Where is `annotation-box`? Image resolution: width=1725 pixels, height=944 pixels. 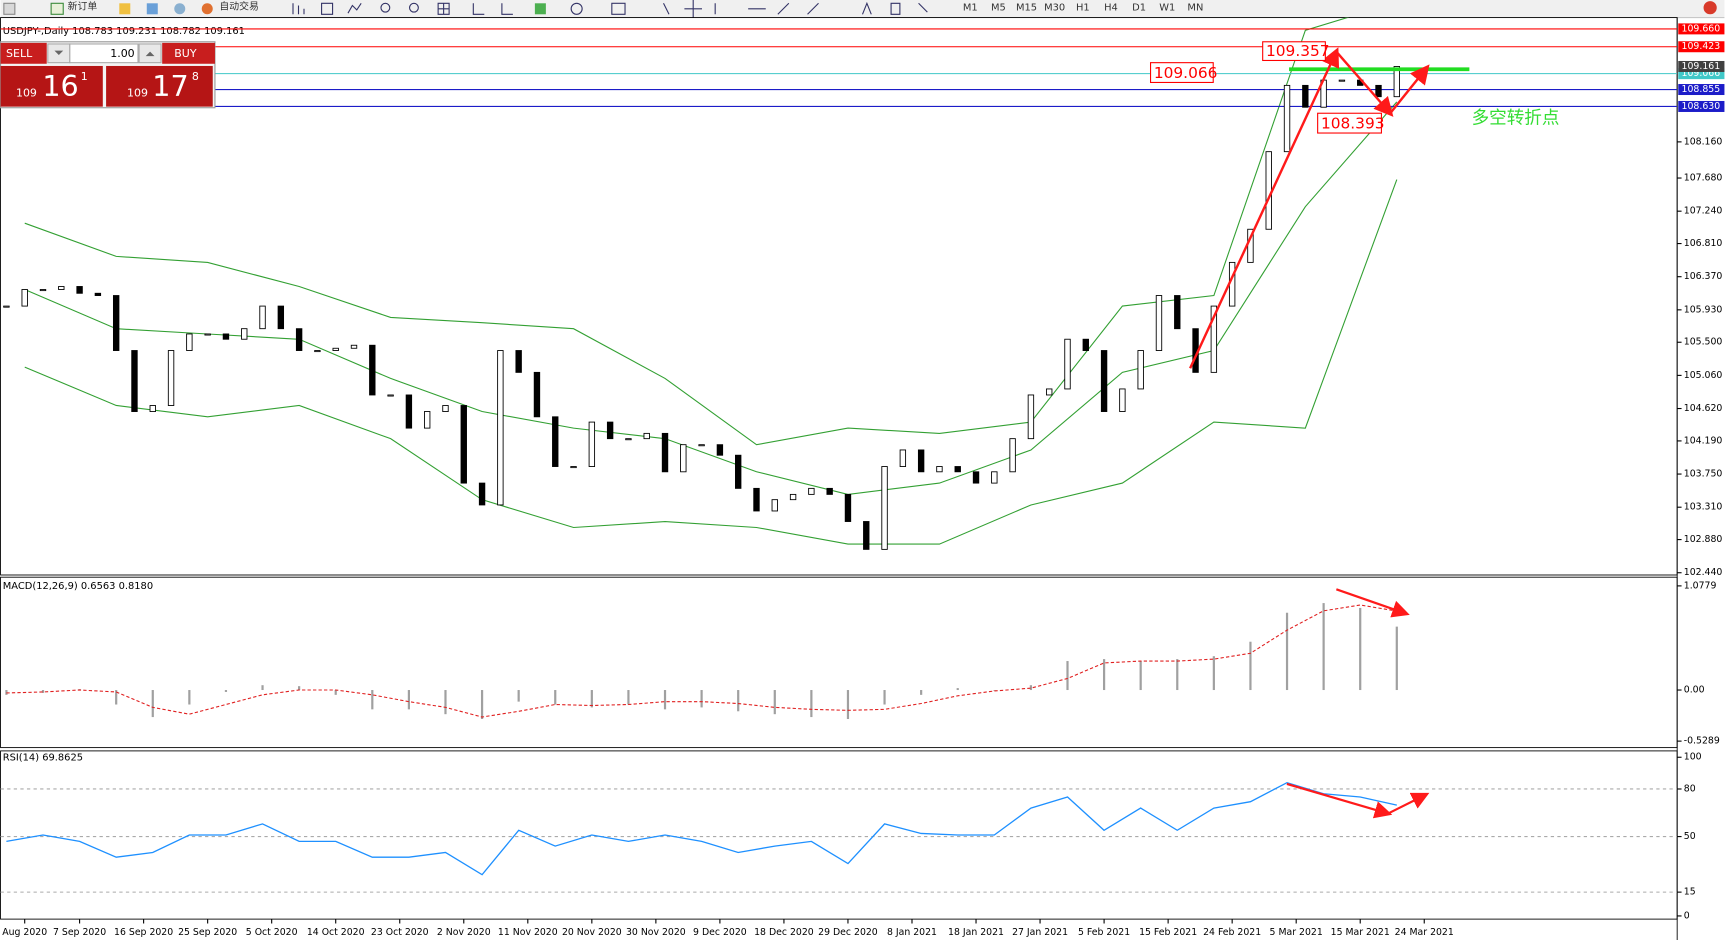
annotation-box is located at coordinates (1181, 73).